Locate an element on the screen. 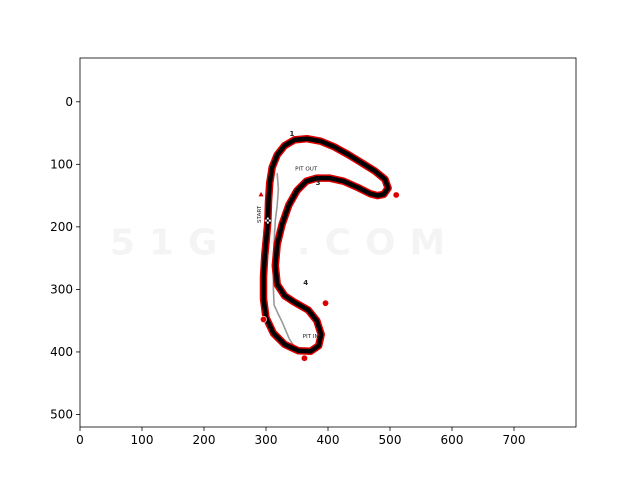  start-direction-arrow is located at coordinates (261, 194).